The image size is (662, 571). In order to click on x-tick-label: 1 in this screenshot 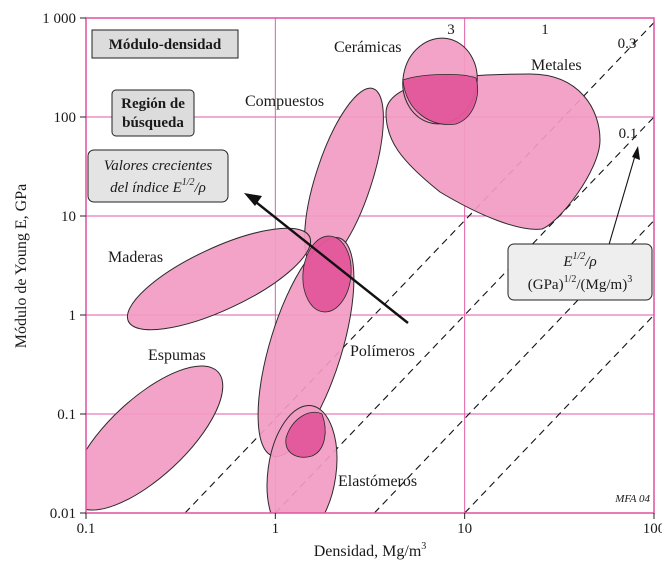, I will do `click(276, 529)`.